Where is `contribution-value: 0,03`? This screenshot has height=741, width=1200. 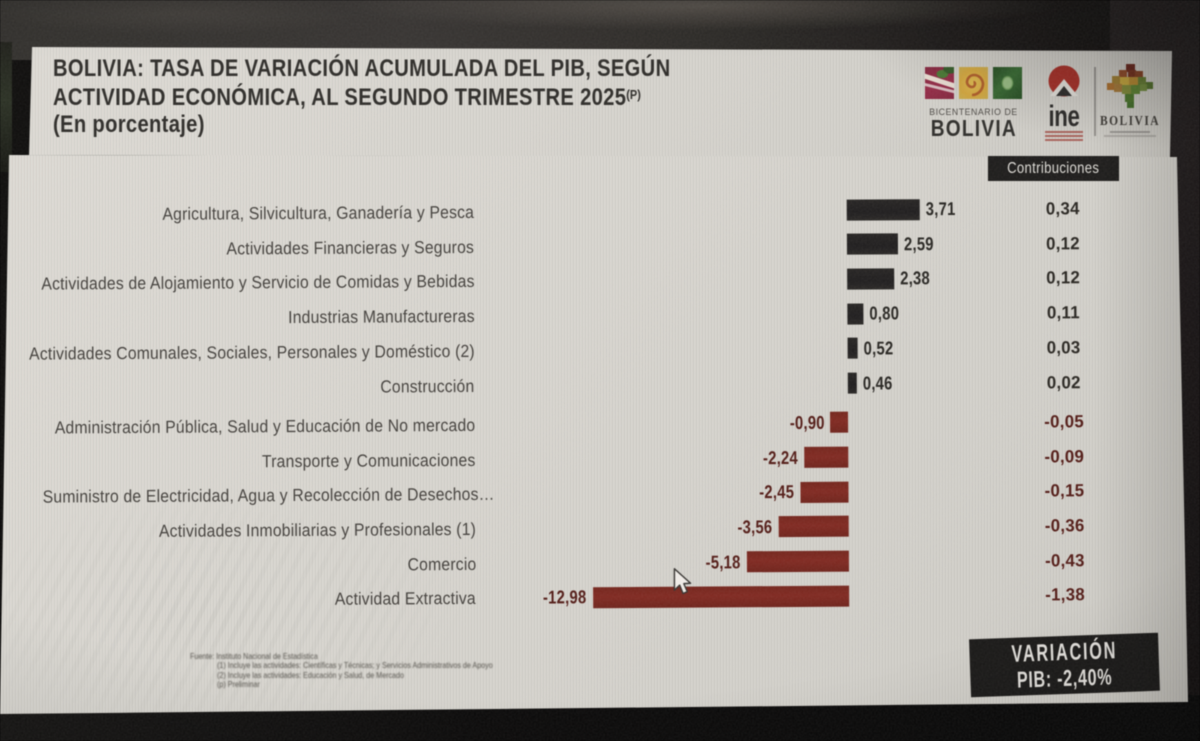 contribution-value: 0,03 is located at coordinates (1063, 347).